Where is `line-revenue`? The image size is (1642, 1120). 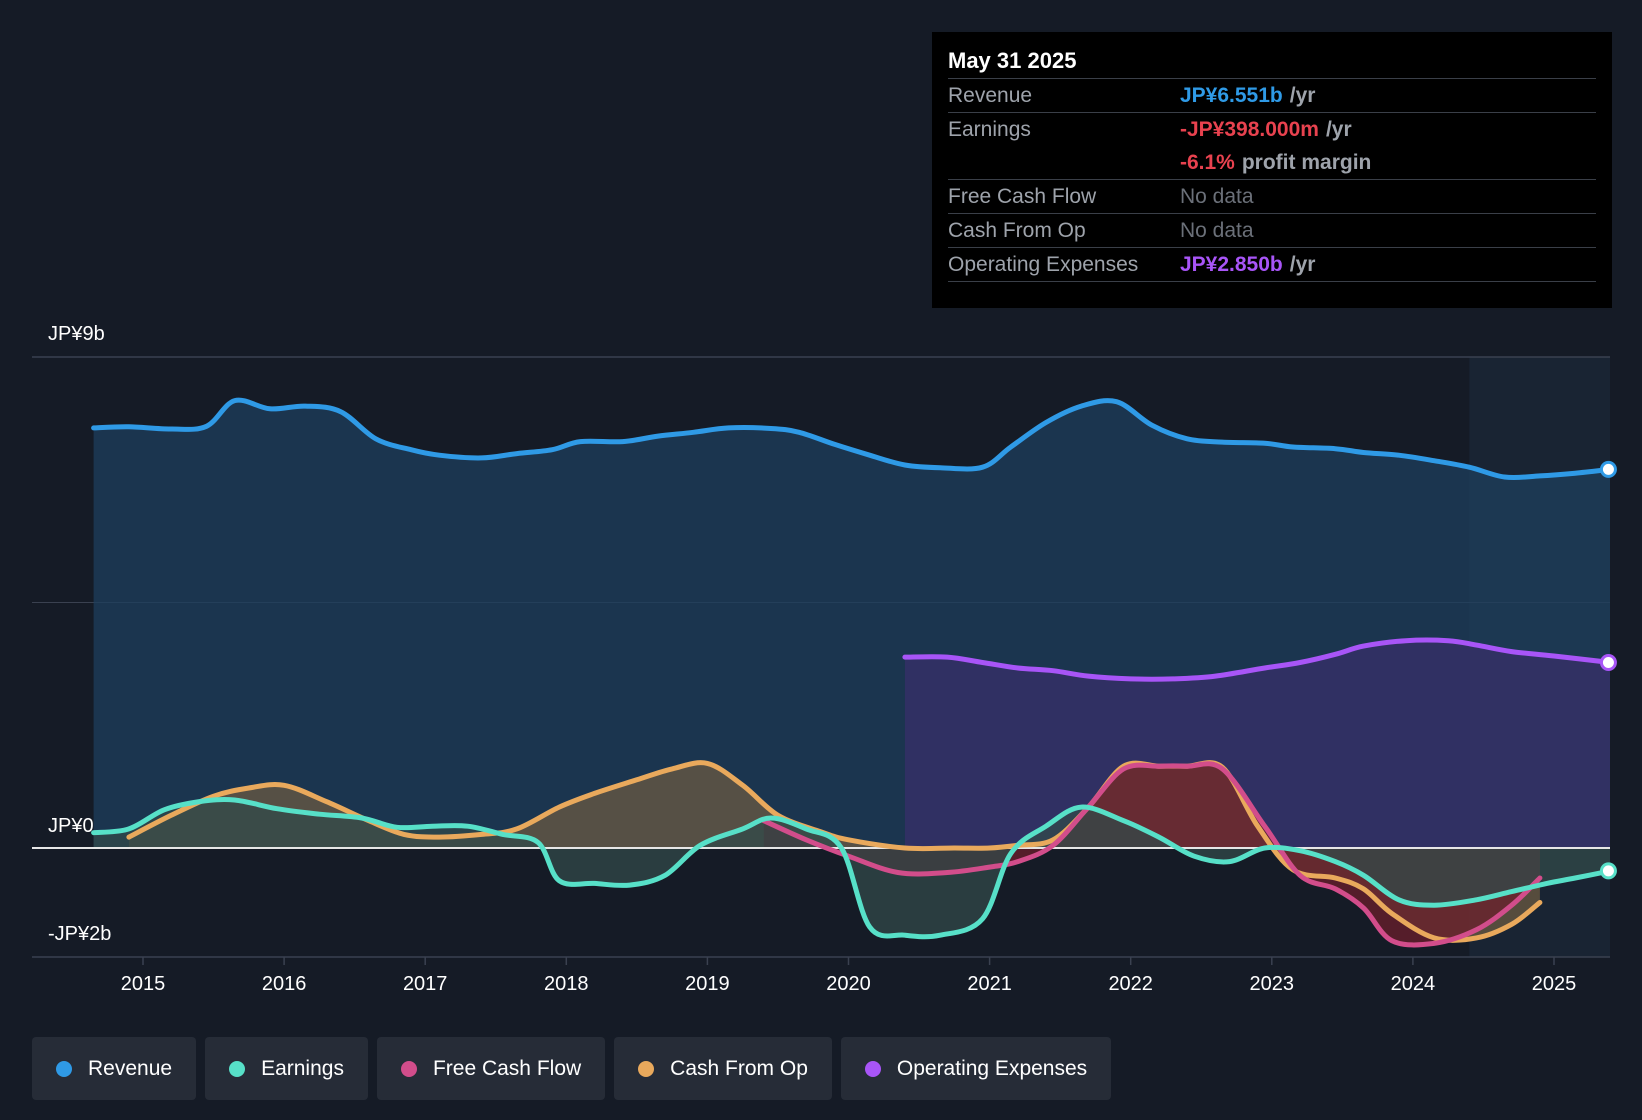
line-revenue is located at coordinates (850, 439).